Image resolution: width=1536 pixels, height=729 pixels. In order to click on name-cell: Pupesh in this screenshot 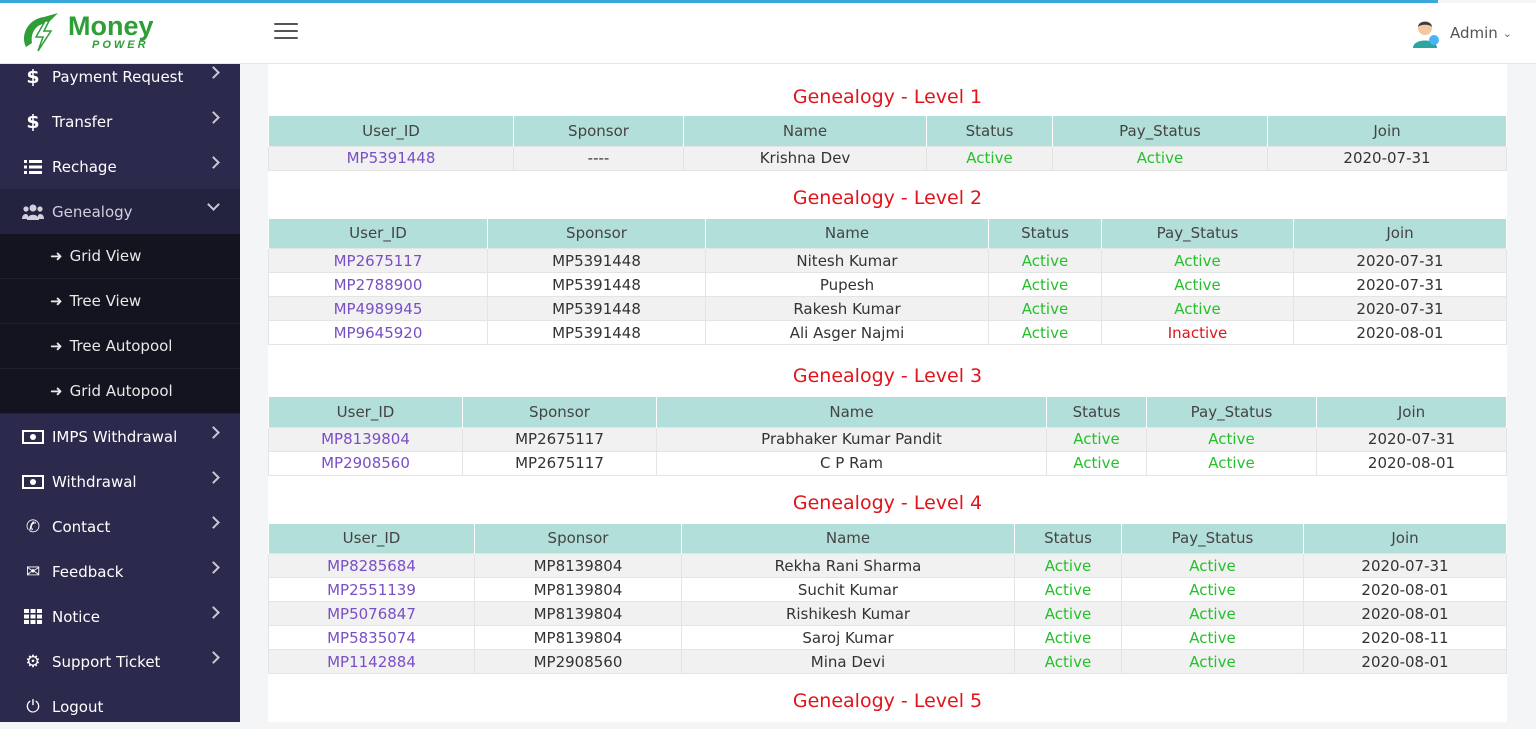, I will do `click(847, 284)`.